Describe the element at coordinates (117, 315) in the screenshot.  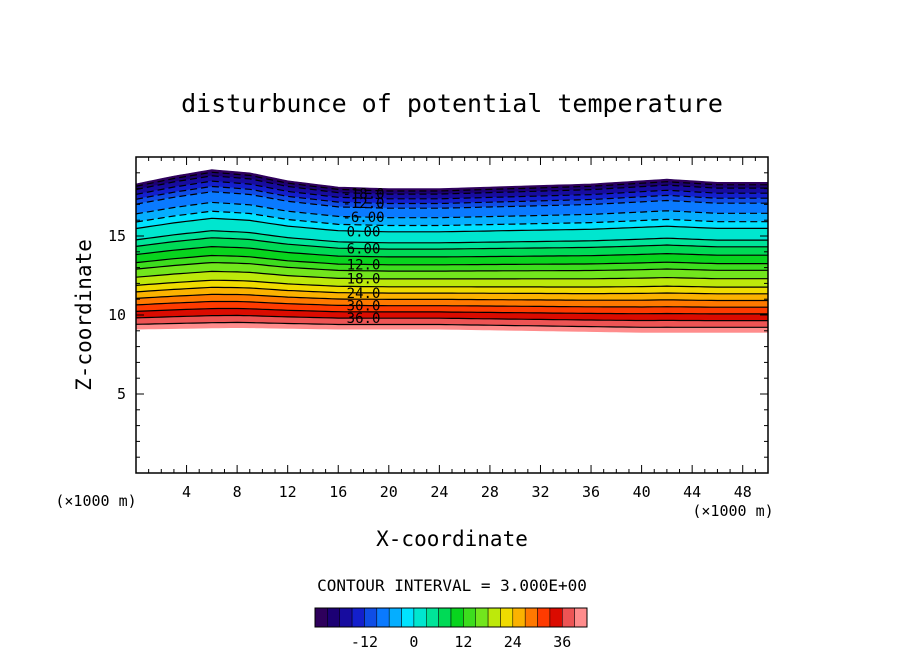
I see `y-tick-label: 10` at that location.